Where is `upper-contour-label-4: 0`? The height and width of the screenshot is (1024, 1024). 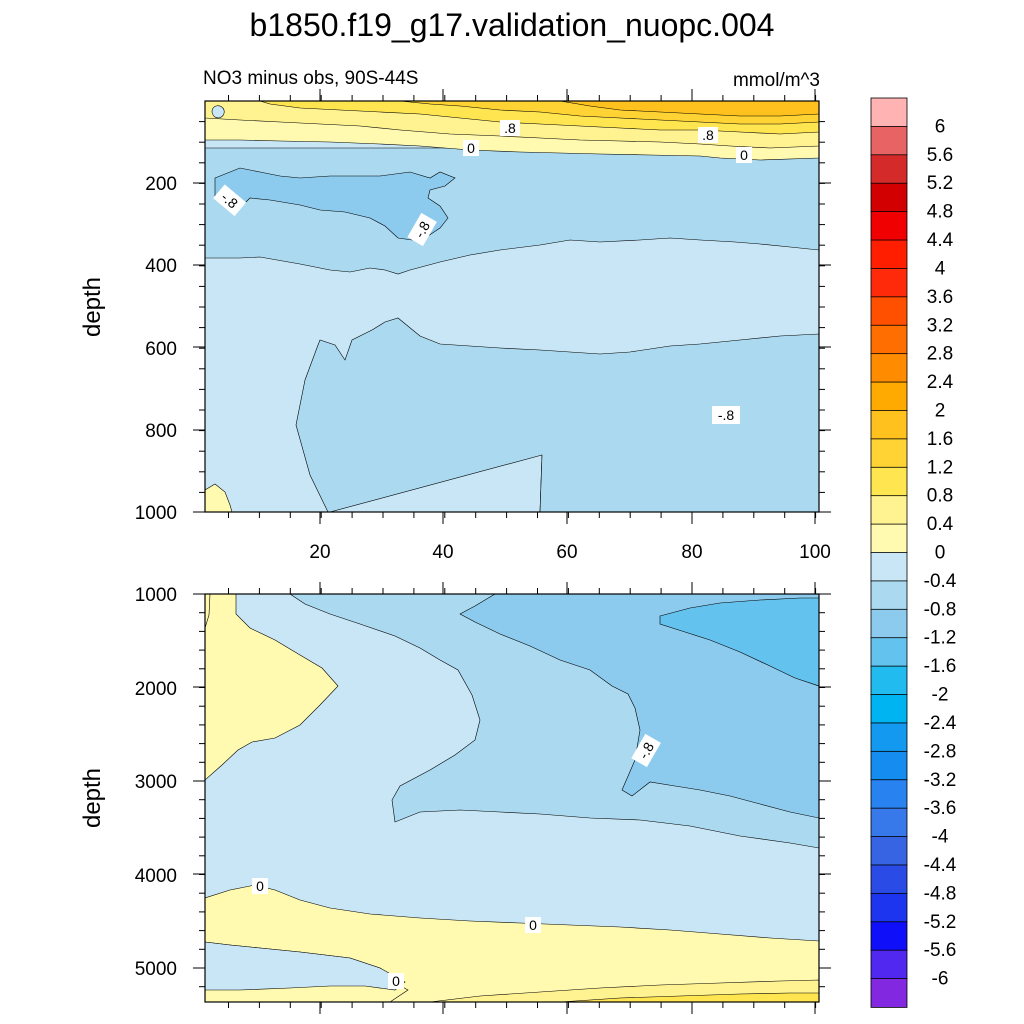 upper-contour-label-4: 0 is located at coordinates (744, 155).